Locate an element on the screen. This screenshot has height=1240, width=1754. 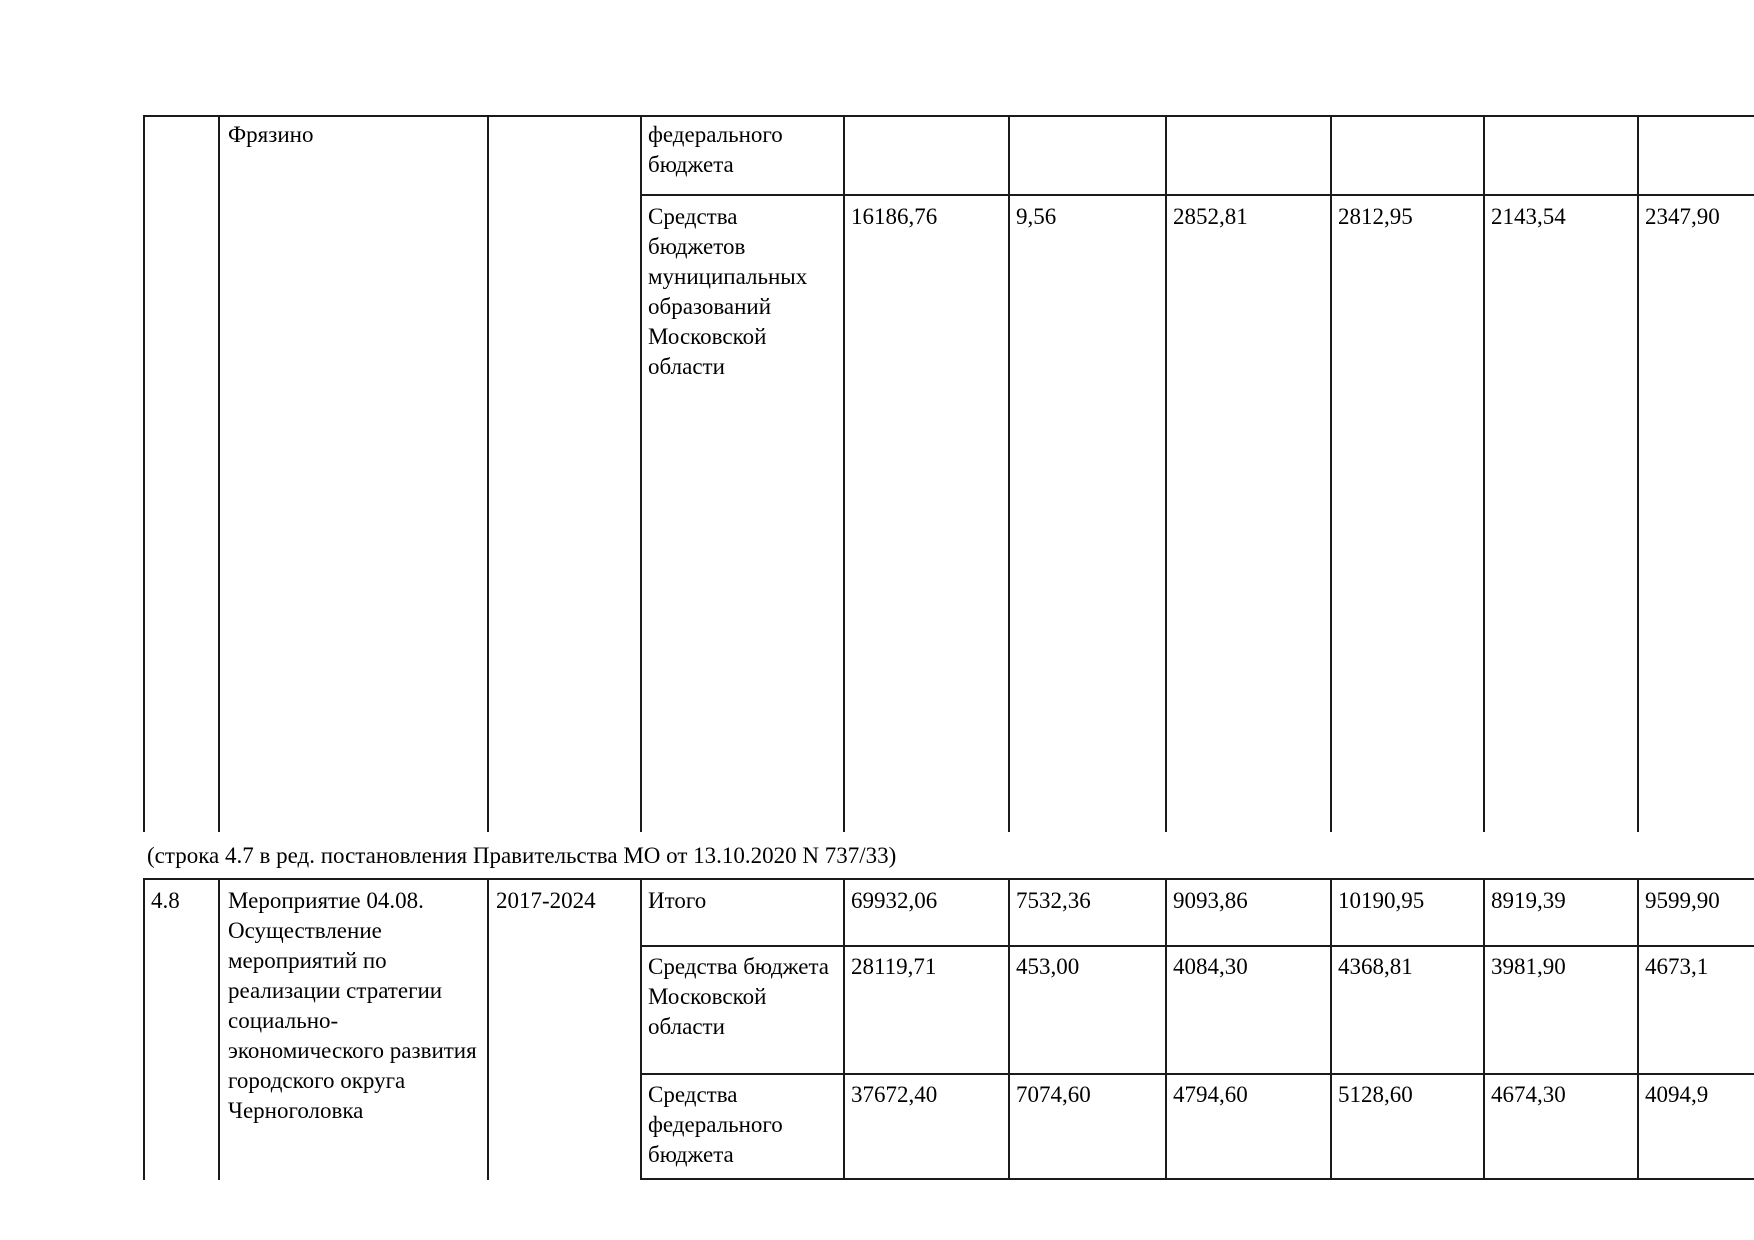
cell-amount: 2143,54 is located at coordinates (1528, 216).